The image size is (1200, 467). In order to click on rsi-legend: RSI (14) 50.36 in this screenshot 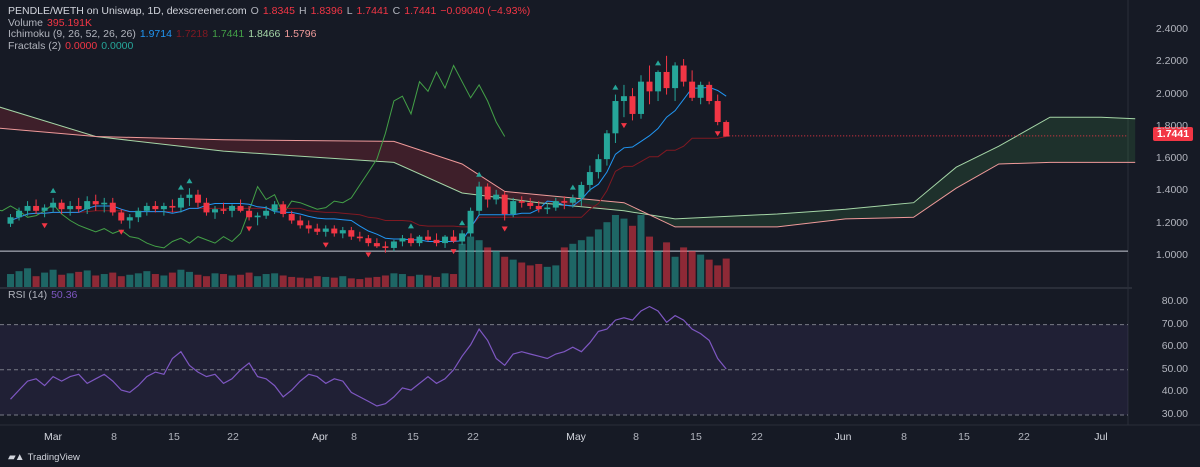, I will do `click(42, 295)`.